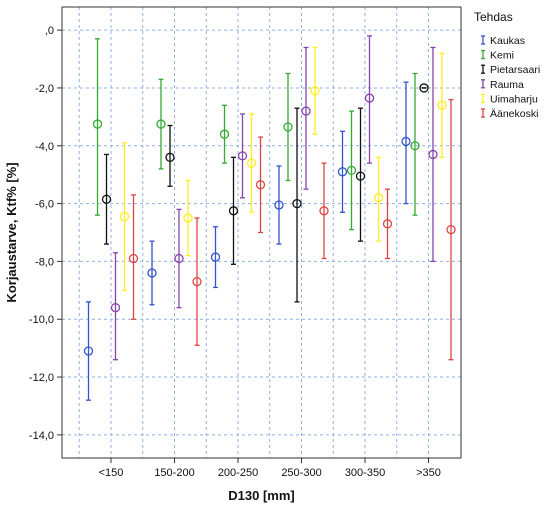 This screenshot has height=510, width=550. I want to click on x-tick-label: 300-350, so click(365, 473).